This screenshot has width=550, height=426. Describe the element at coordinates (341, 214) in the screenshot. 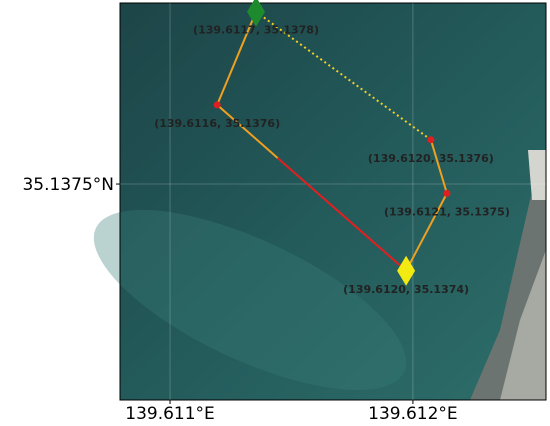

I see `route-segment-highlight` at that location.